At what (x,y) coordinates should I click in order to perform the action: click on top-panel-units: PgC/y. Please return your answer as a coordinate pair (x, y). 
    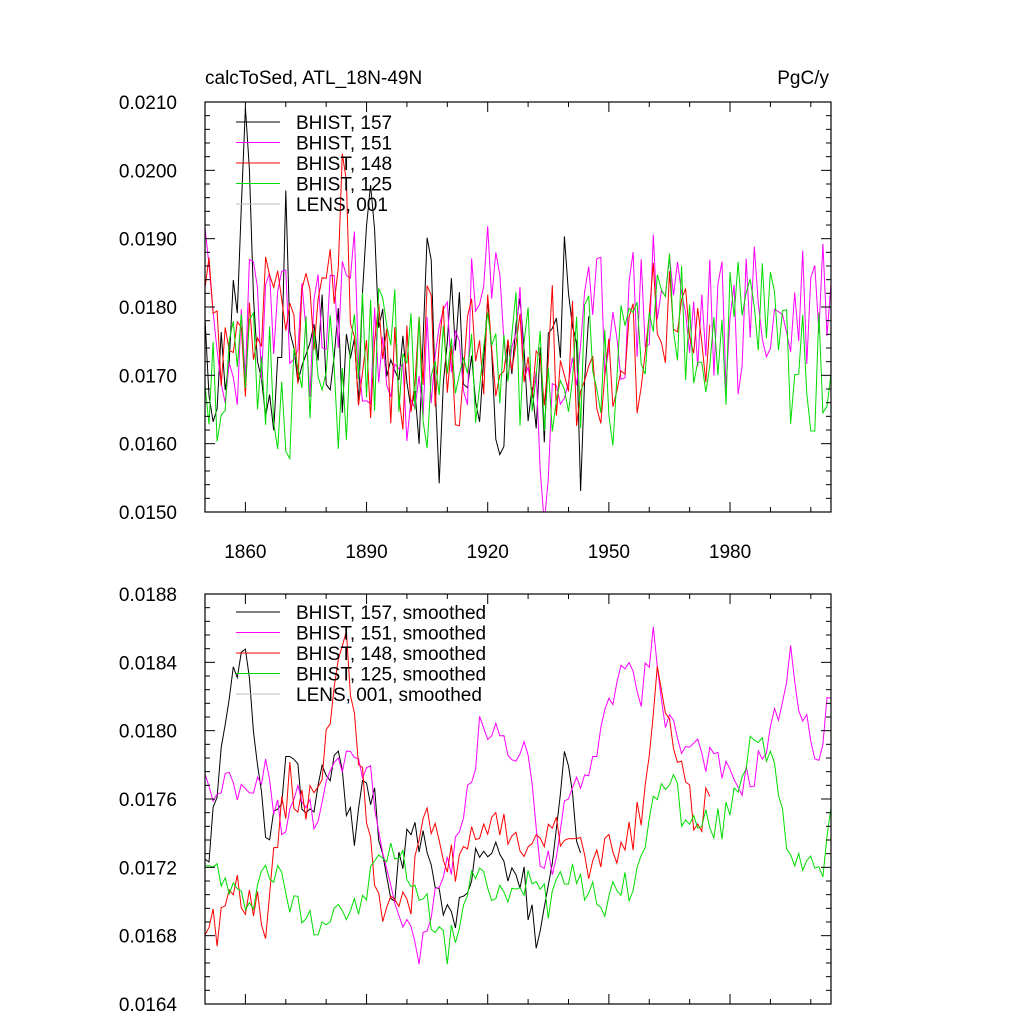
    Looking at the image, I should click on (803, 78).